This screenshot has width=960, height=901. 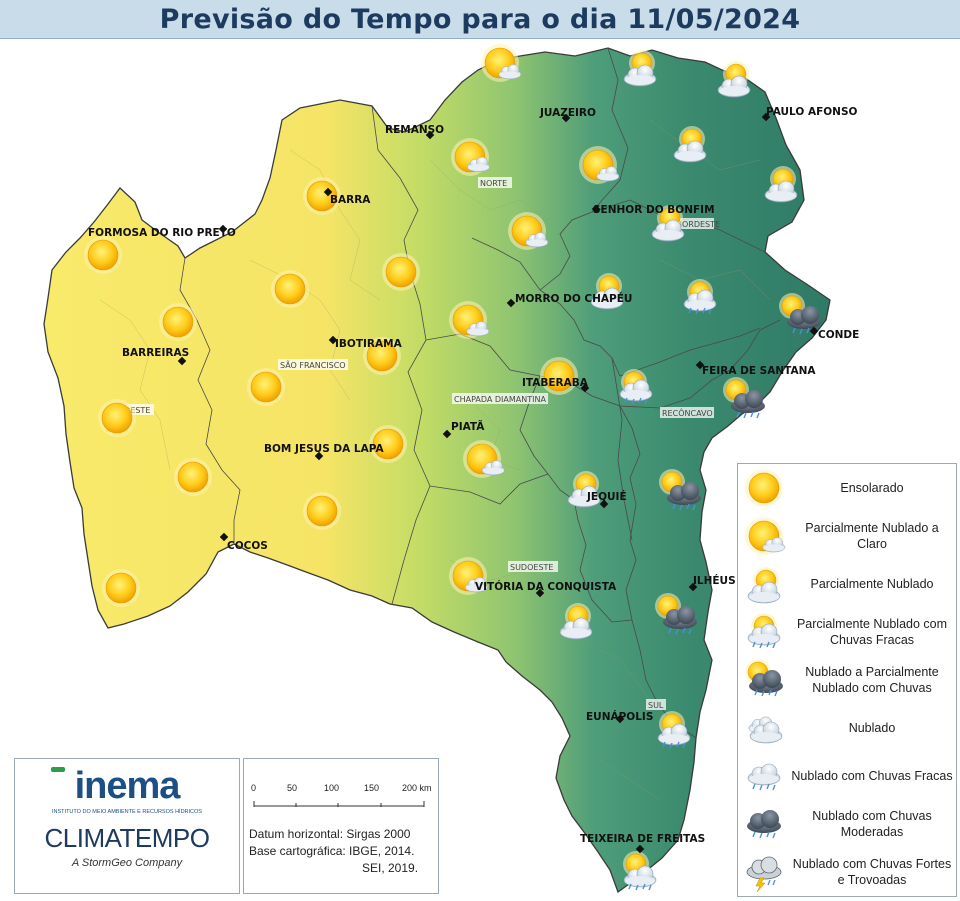 I want to click on svg-text: EUNÁPOLIS, so click(x=619, y=716).